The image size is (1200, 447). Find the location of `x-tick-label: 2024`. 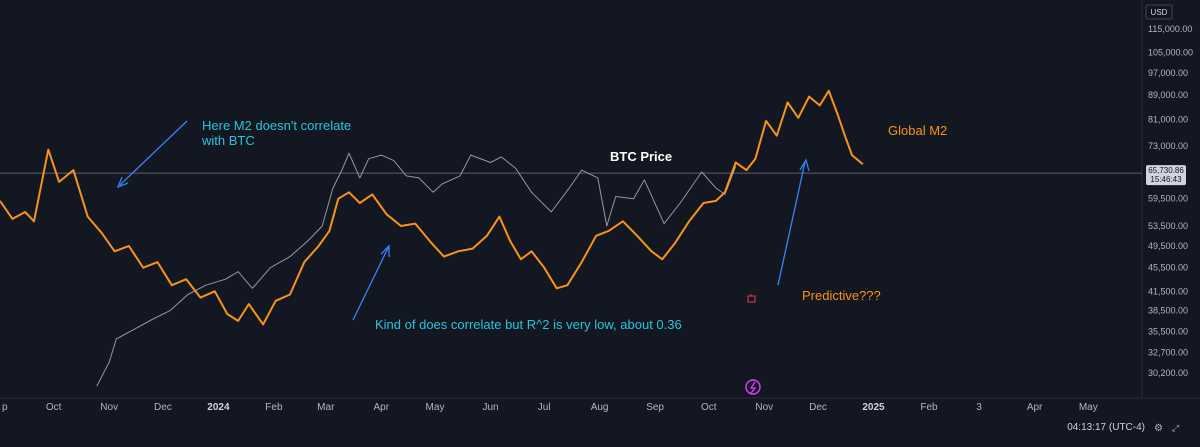

x-tick-label: 2024 is located at coordinates (218, 407).